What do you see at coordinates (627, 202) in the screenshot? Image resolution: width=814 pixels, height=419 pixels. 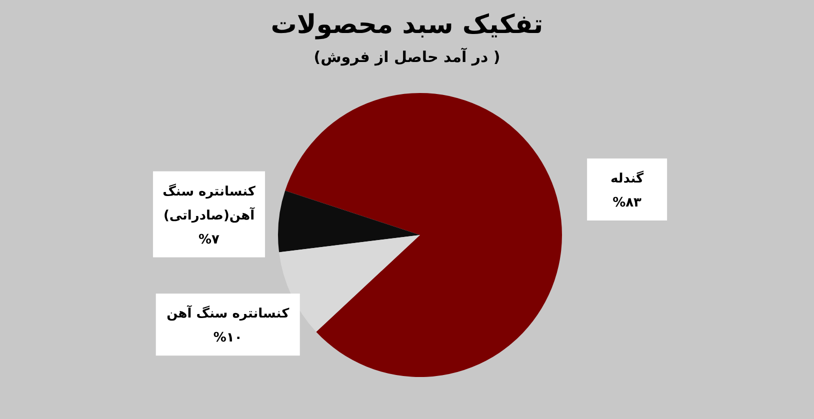 I see `data-label: %۸۳` at bounding box center [627, 202].